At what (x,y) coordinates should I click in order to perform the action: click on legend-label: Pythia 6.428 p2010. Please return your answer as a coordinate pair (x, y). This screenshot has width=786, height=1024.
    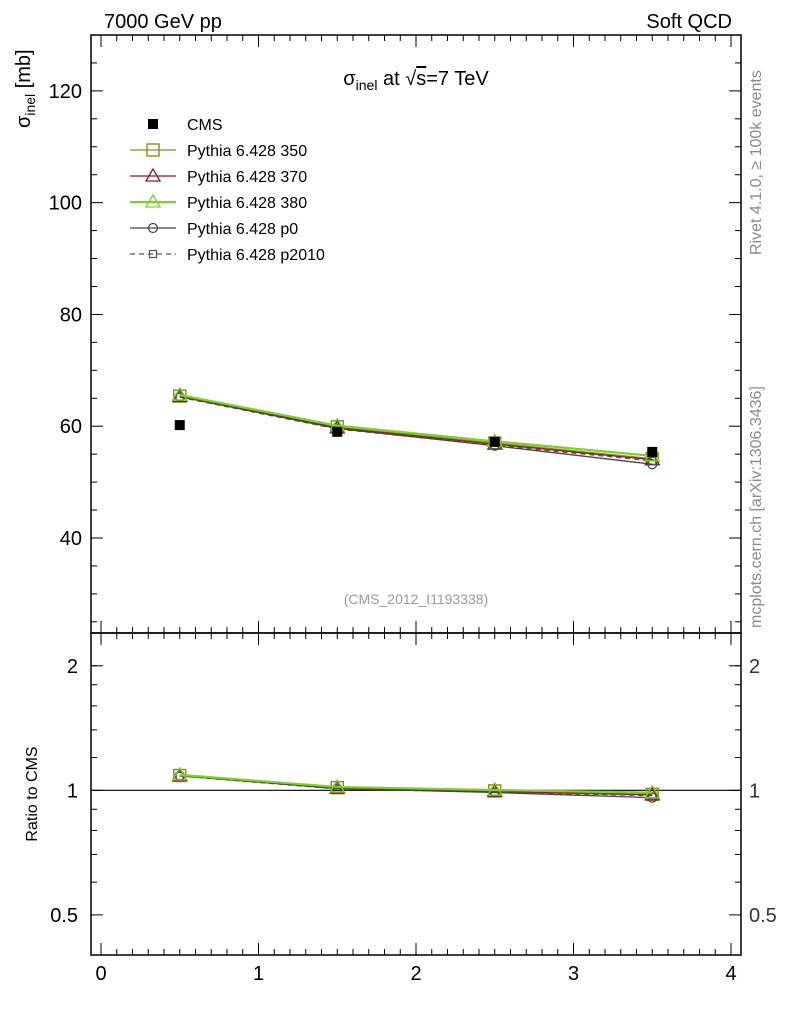
    Looking at the image, I should click on (256, 255).